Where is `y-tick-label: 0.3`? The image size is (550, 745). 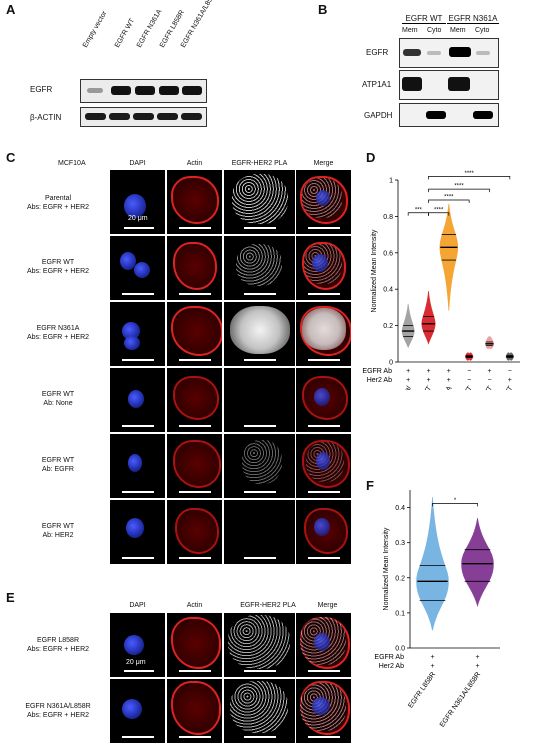
y-tick-label: 0.3 is located at coordinates (400, 543).